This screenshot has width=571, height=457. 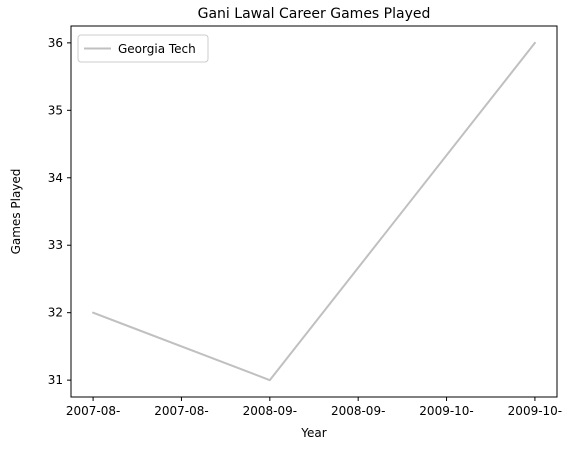 I want to click on legend-label-georgia-tech: Georgia Tech, so click(x=157, y=49).